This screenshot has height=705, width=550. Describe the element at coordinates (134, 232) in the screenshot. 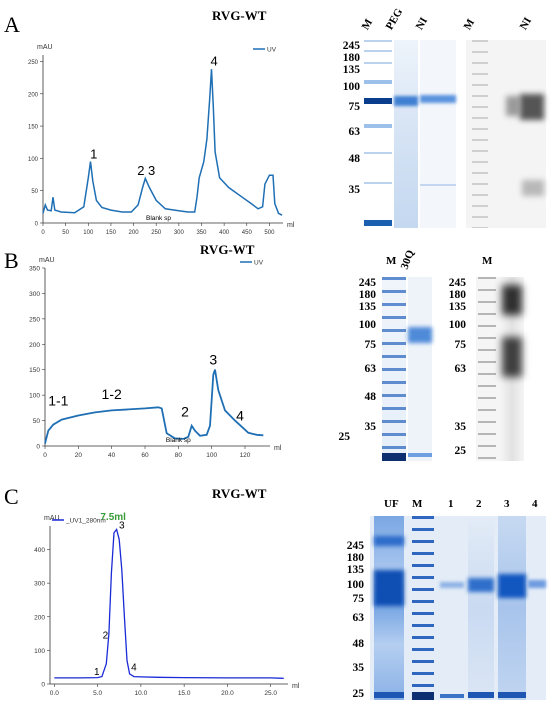

I see `x-tick-label: 200` at that location.